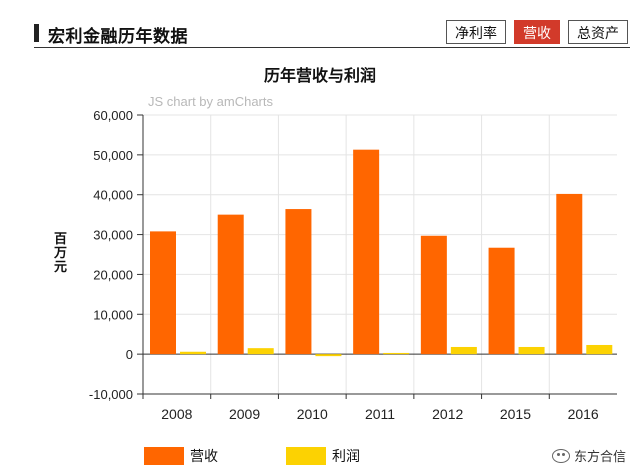  Describe the element at coordinates (319, 76) in the screenshot. I see `chart-title: 历年营收与利润` at that location.